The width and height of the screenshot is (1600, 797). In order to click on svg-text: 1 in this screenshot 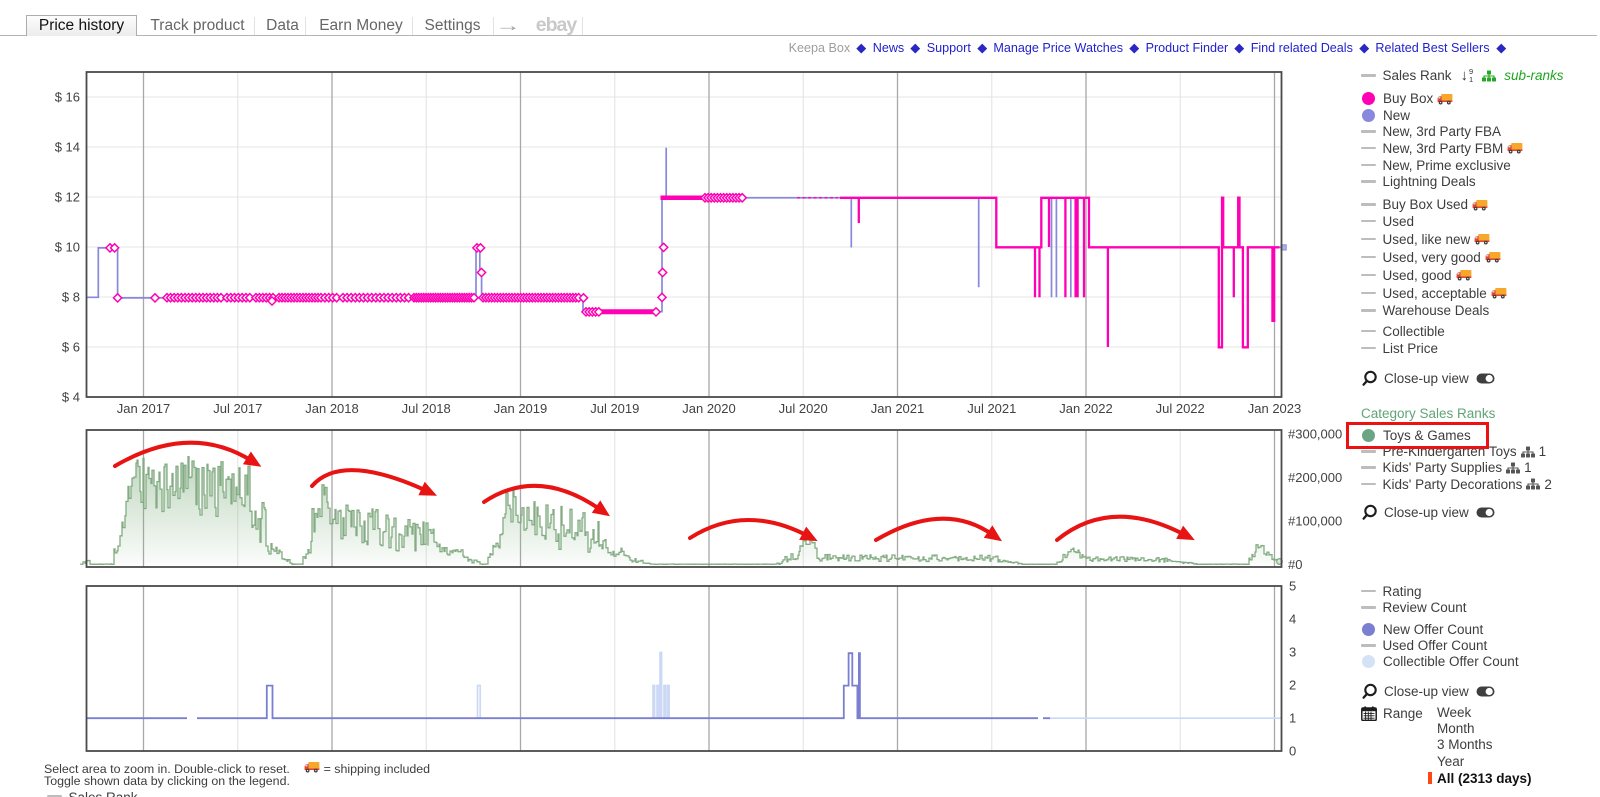, I will do `click(1292, 718)`.